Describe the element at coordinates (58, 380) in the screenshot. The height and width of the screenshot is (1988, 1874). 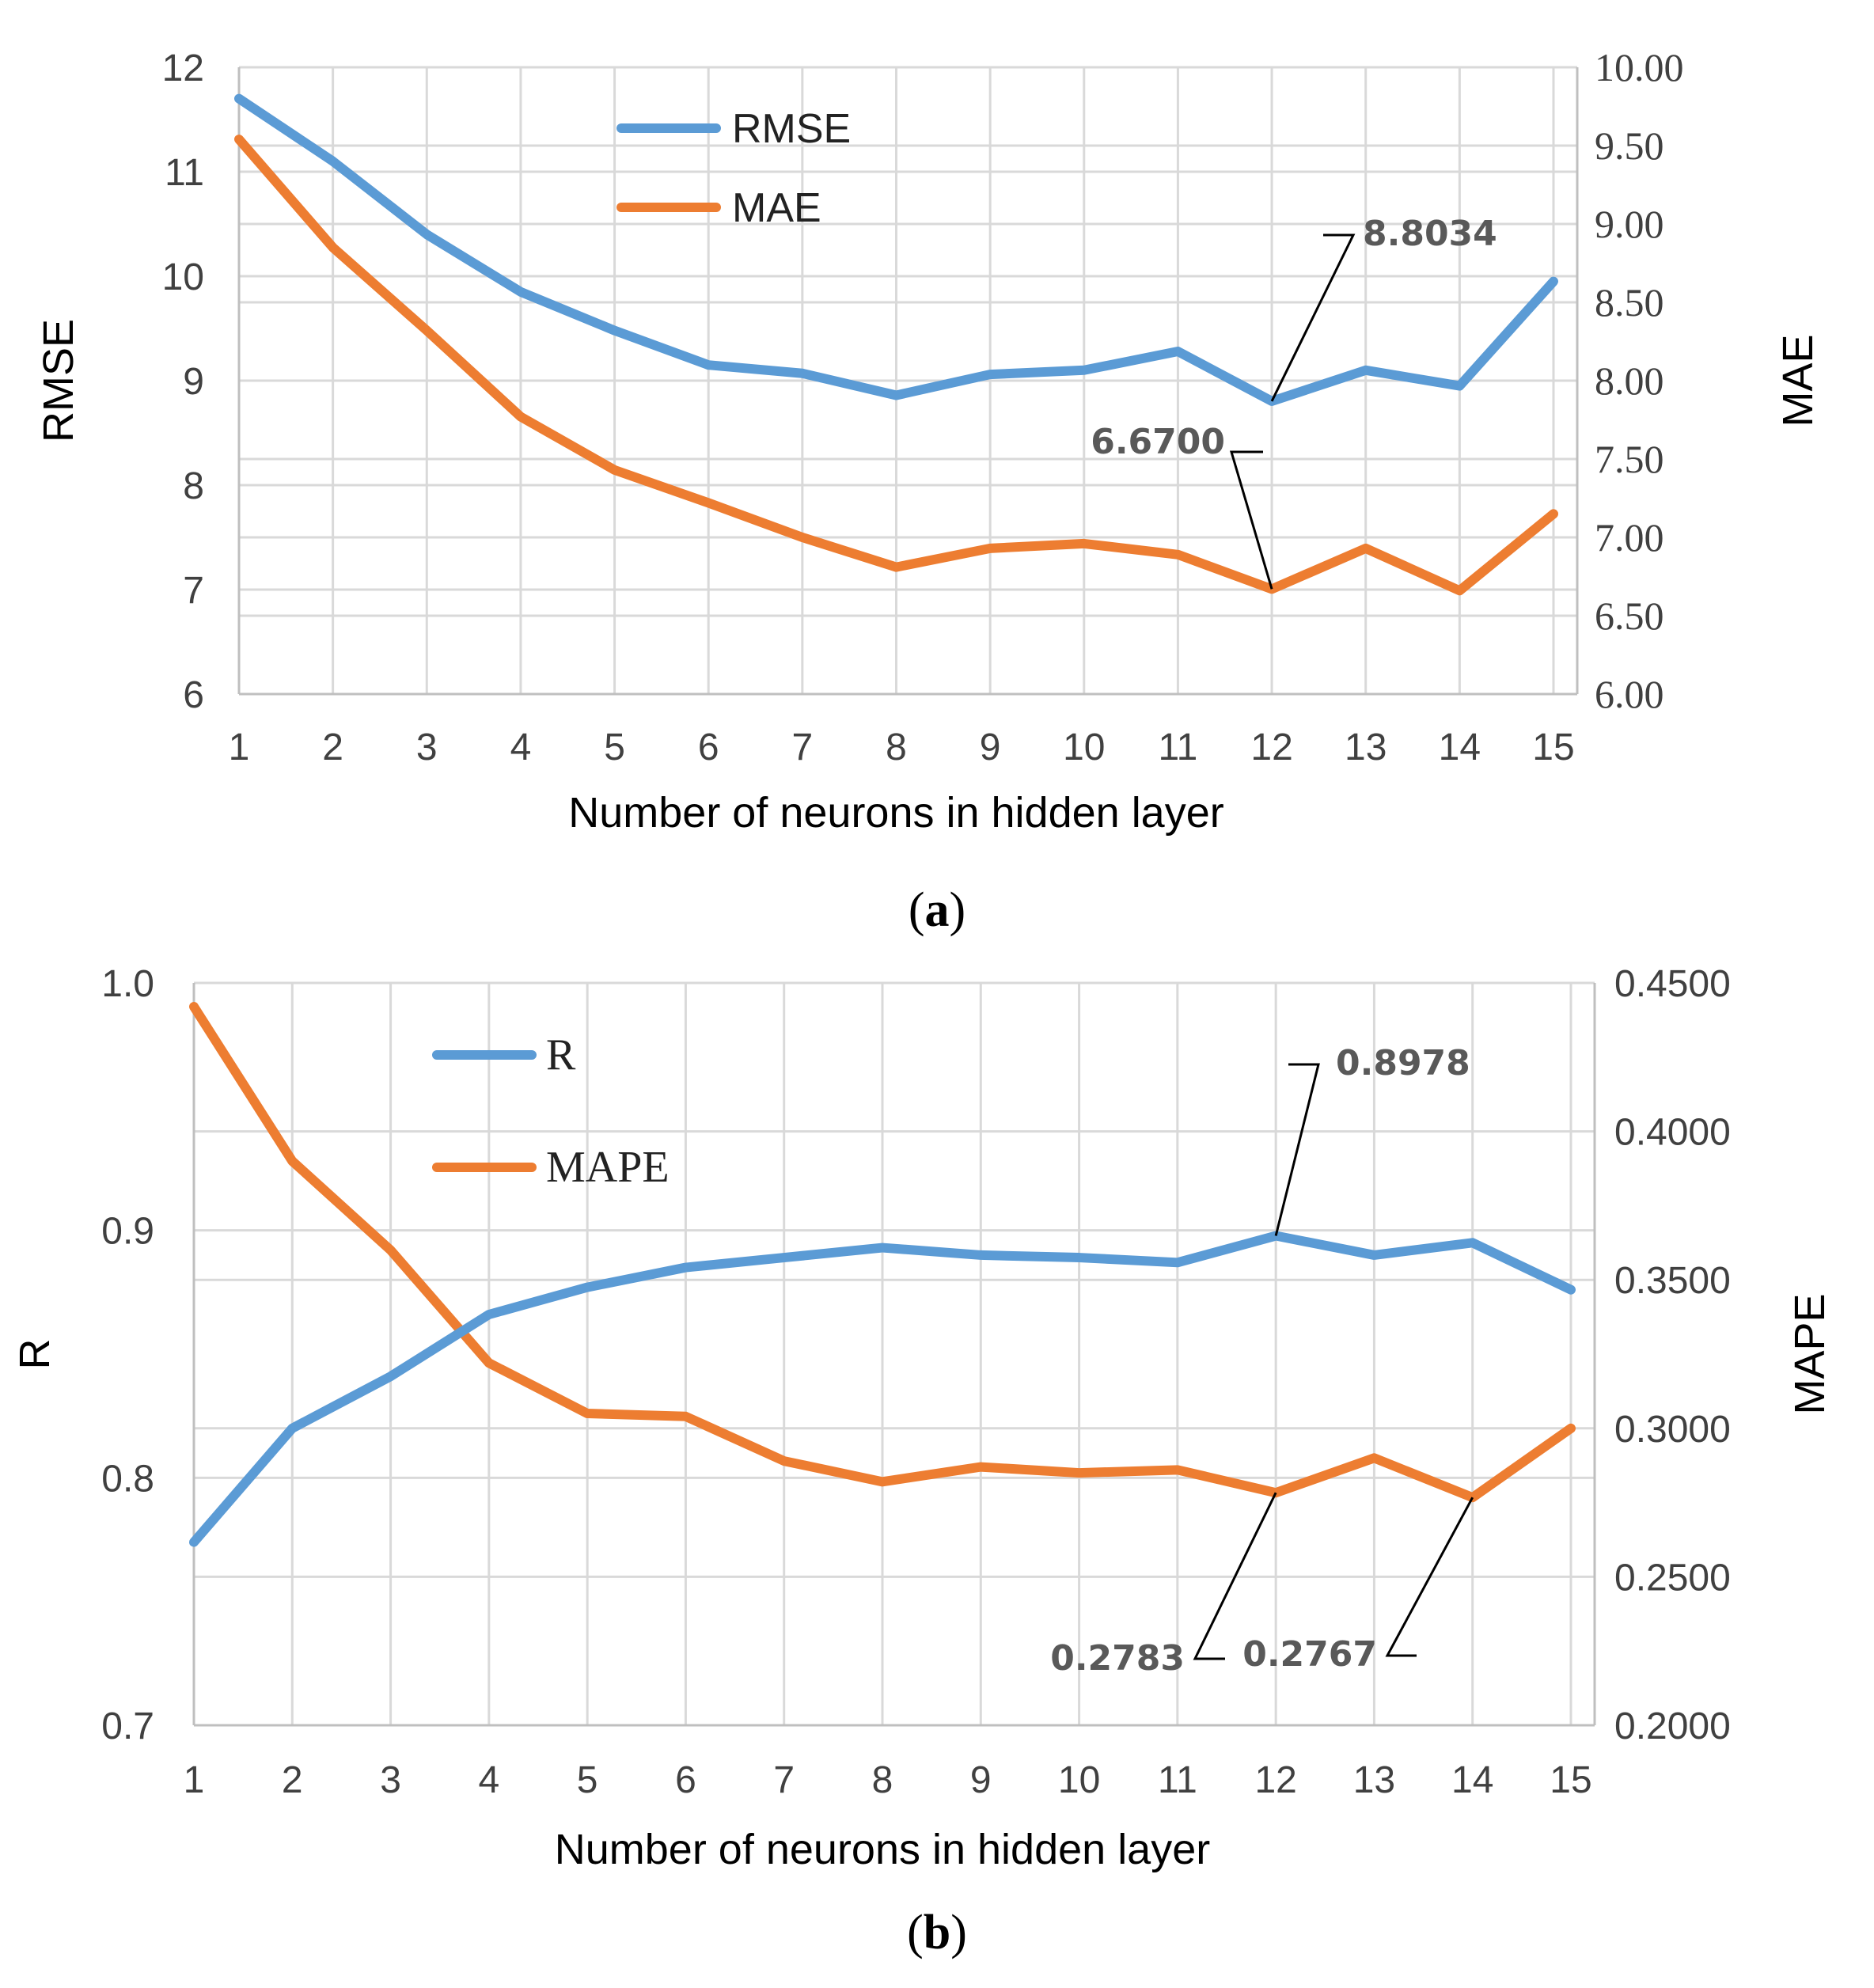
I see `y-axis-title-left: RMSE` at that location.